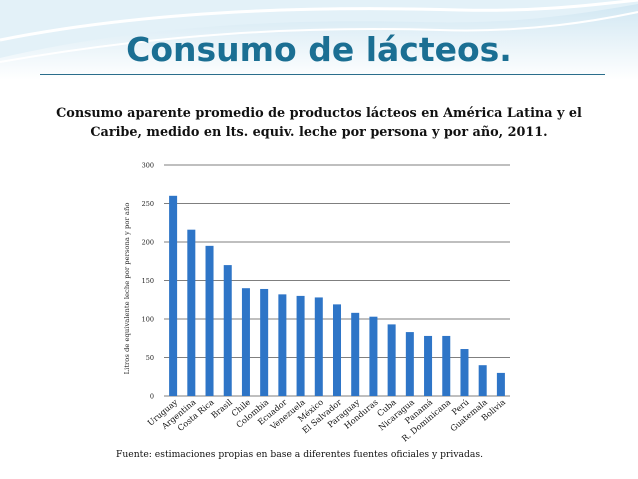  Describe the element at coordinates (148, 281) in the screenshot. I see `y-tick-label: 150` at that location.